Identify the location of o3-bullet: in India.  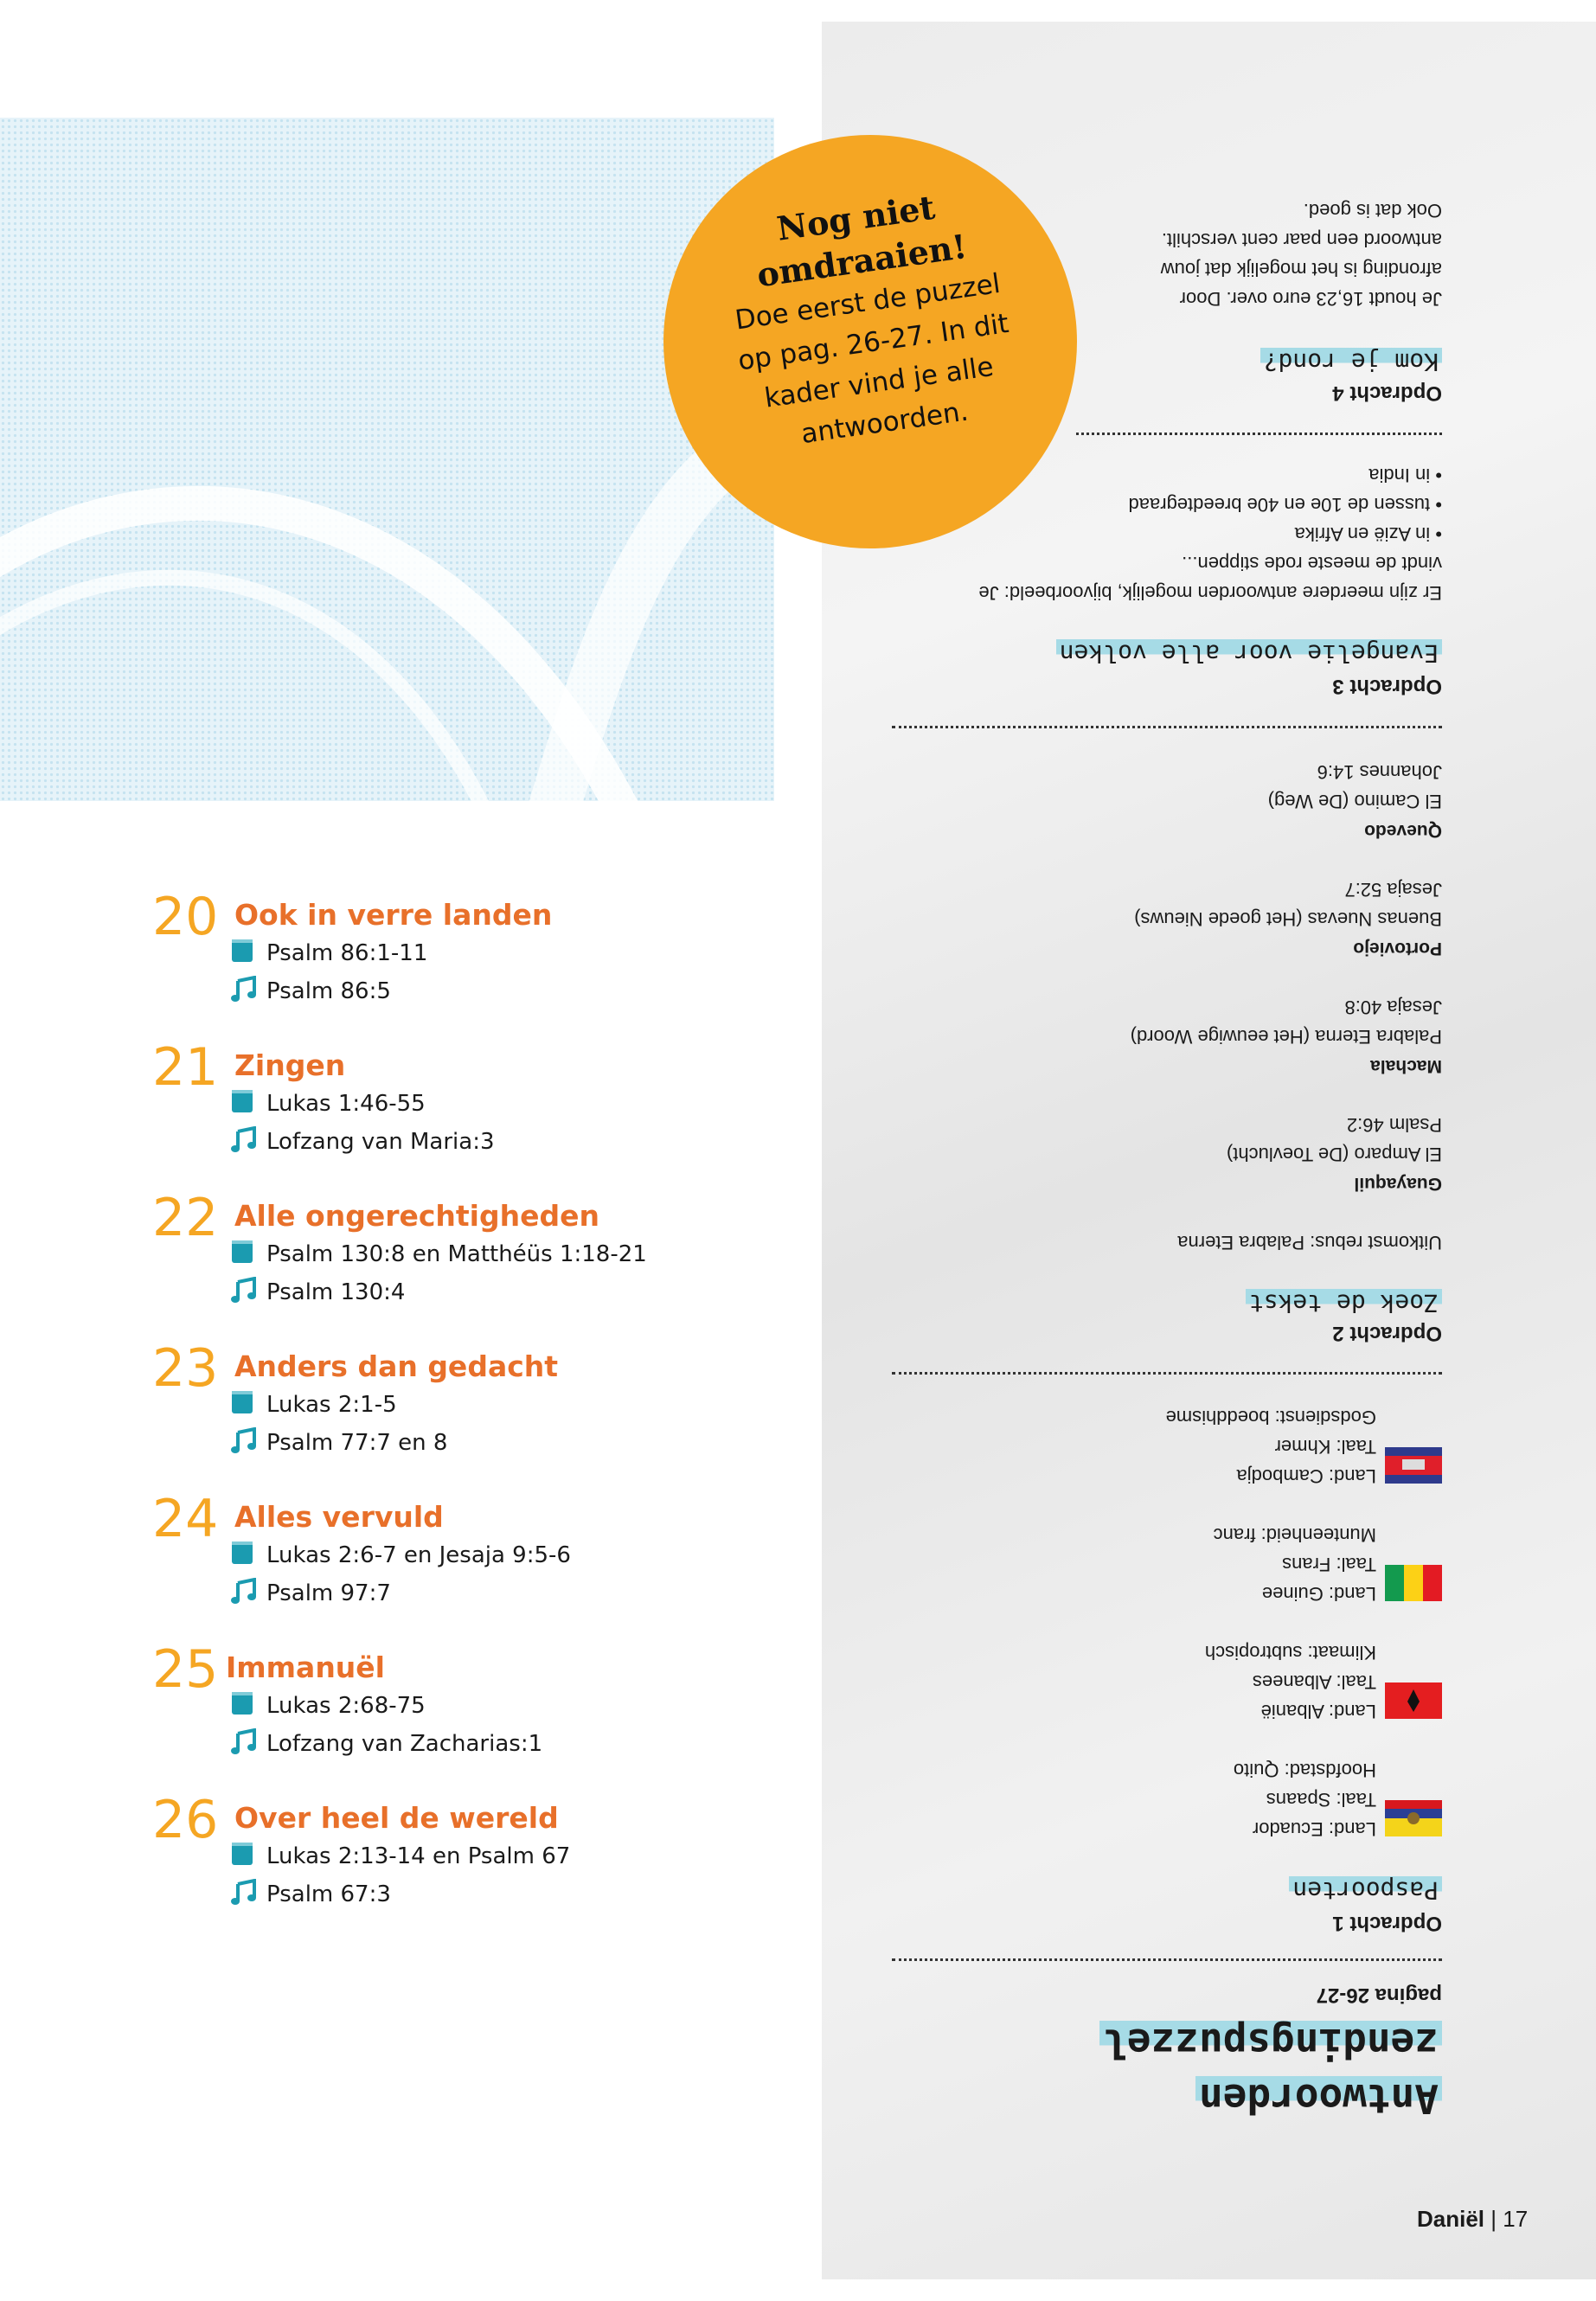
(1405, 475).